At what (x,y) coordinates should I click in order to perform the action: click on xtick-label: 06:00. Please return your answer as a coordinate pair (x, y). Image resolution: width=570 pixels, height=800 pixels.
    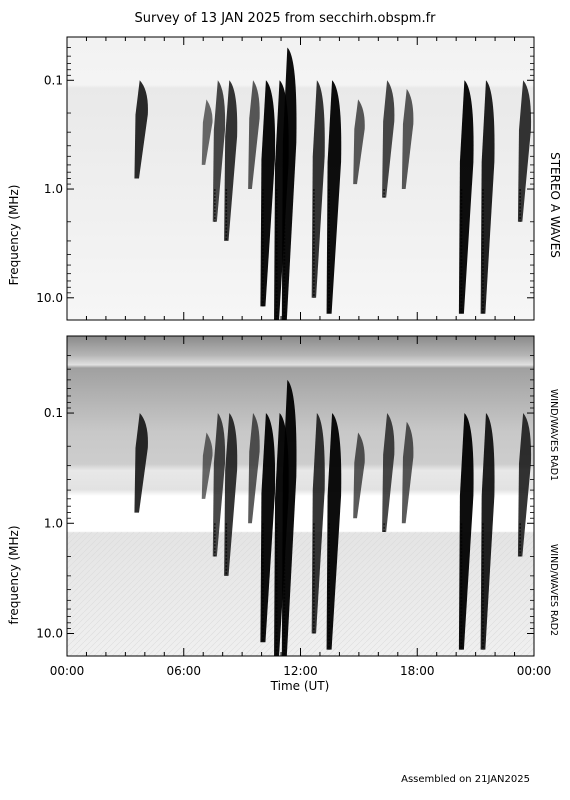
    Looking at the image, I should click on (183, 671).